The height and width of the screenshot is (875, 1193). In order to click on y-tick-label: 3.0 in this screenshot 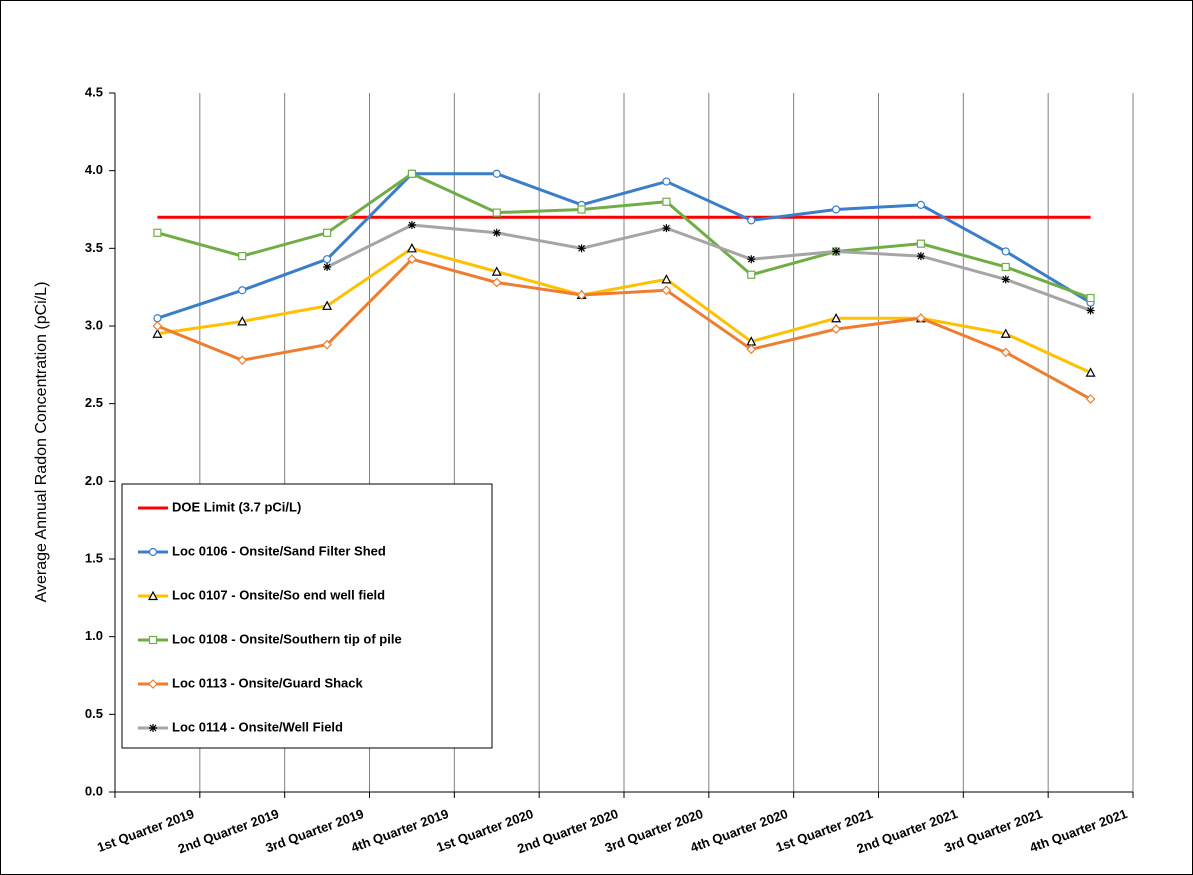, I will do `click(94, 324)`.